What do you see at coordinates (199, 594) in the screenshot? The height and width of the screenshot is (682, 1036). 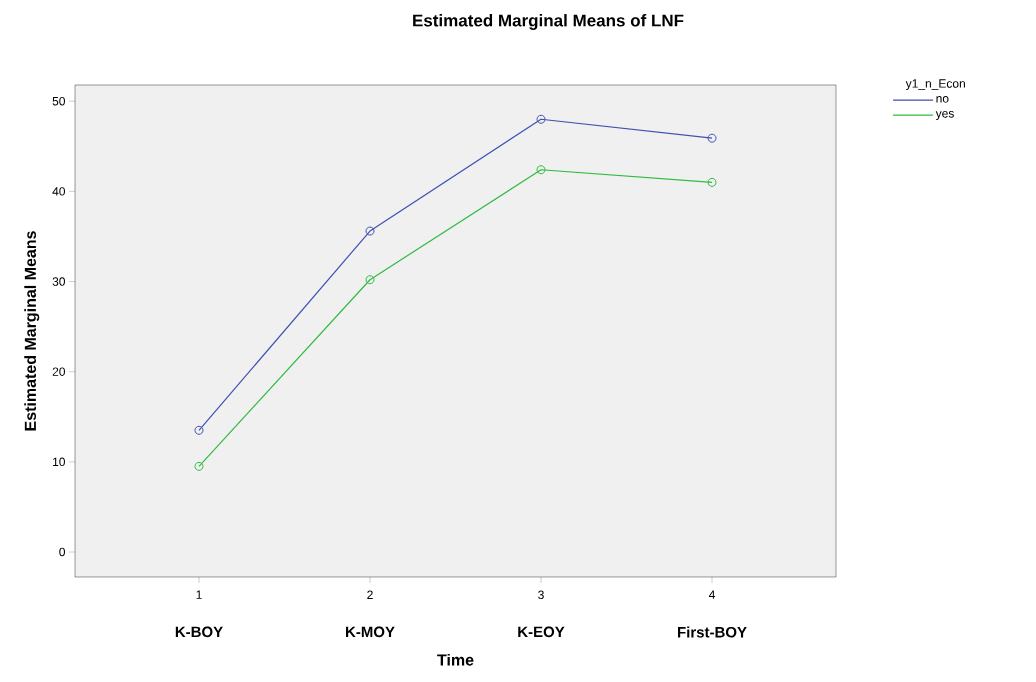 I see `x-tick-label: 1` at bounding box center [199, 594].